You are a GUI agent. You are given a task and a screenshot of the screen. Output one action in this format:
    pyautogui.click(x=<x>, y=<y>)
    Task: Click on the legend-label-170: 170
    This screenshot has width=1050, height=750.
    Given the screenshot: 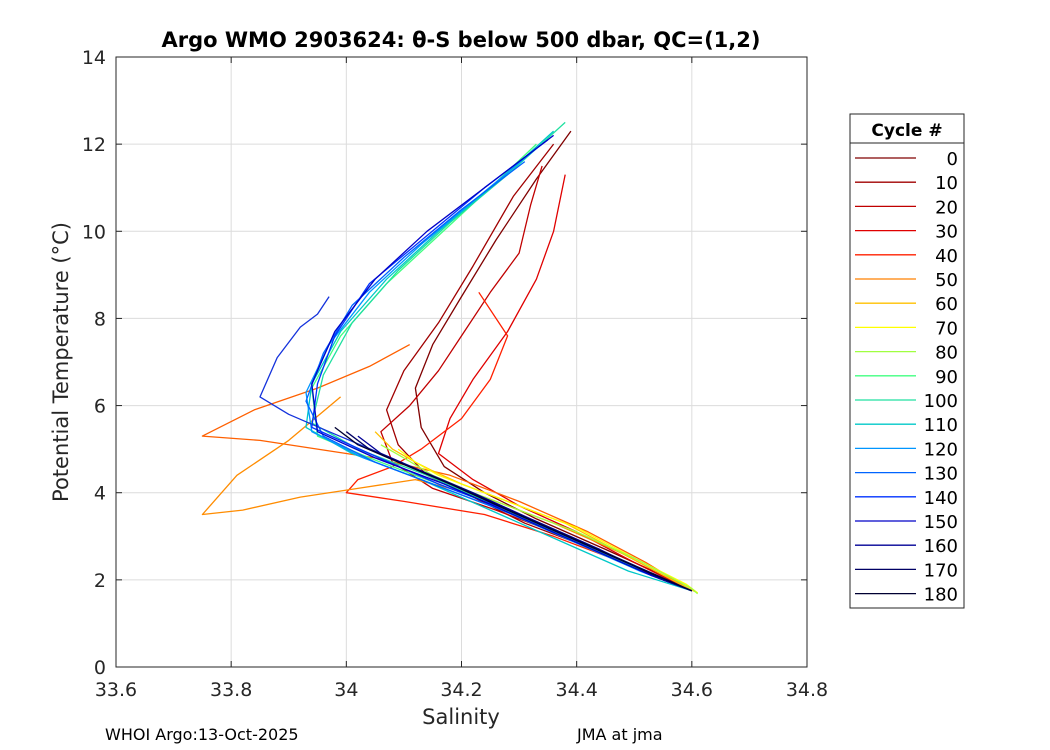 What is the action you would take?
    pyautogui.click(x=941, y=570)
    